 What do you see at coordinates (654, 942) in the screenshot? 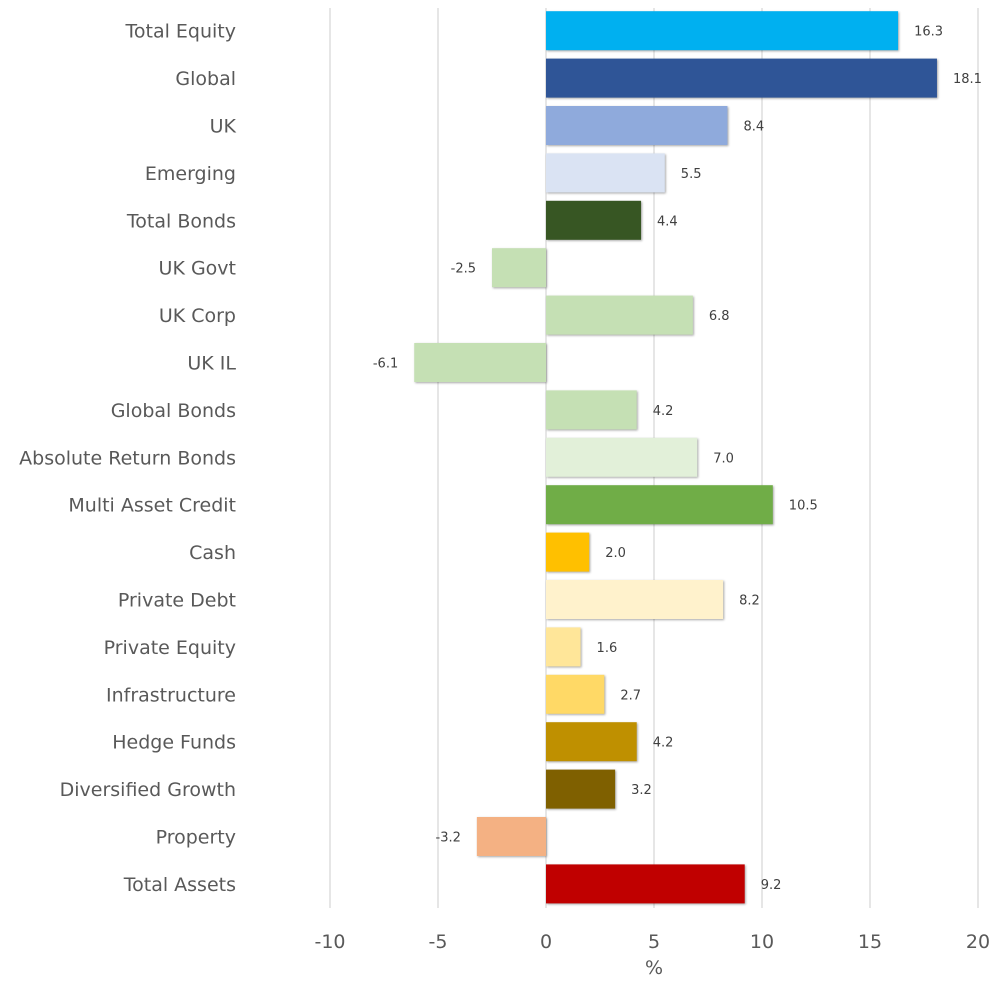
I see `x-tick-label: 5` at bounding box center [654, 942].